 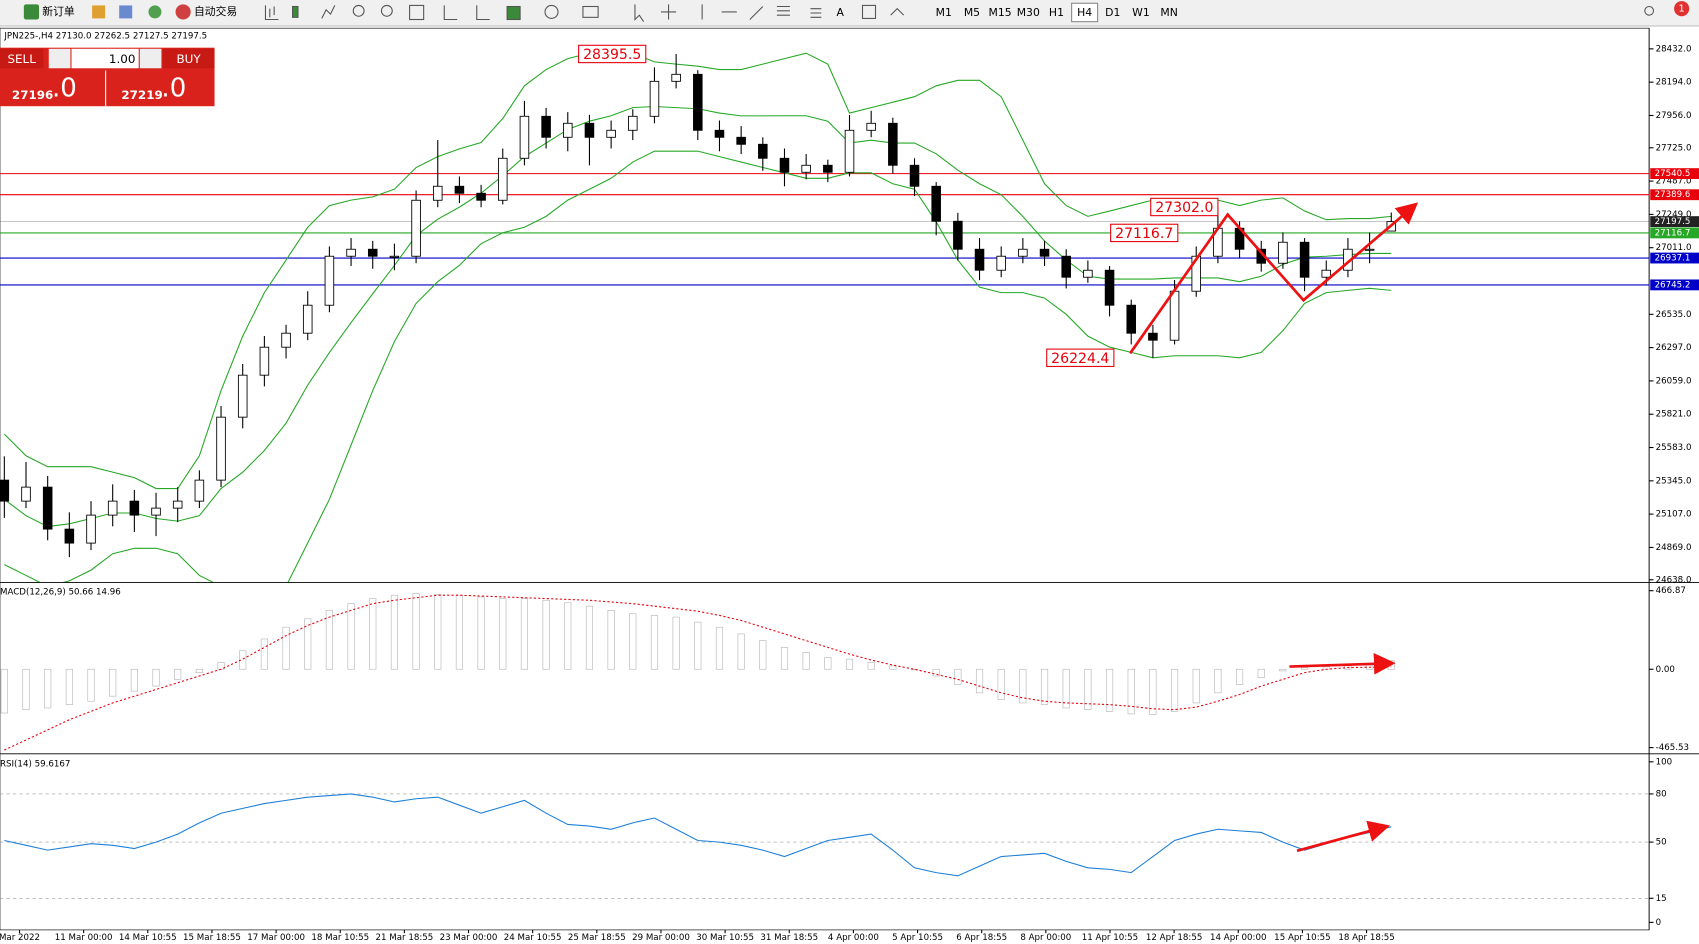 What do you see at coordinates (551, 11) in the screenshot?
I see `periods-icon` at bounding box center [551, 11].